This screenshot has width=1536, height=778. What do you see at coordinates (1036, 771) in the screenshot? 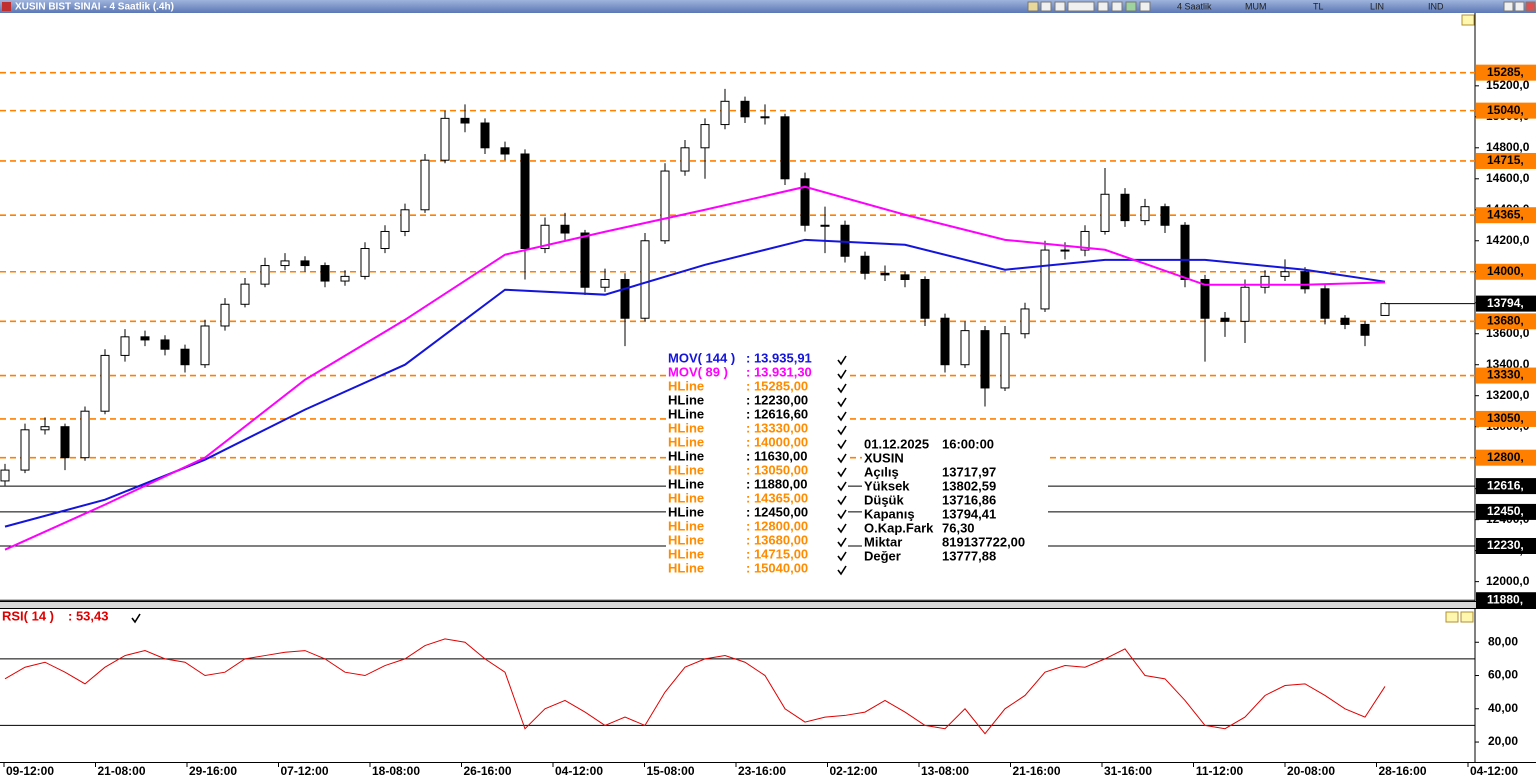
I see `x-tick-label: 21-16:00` at bounding box center [1036, 771].